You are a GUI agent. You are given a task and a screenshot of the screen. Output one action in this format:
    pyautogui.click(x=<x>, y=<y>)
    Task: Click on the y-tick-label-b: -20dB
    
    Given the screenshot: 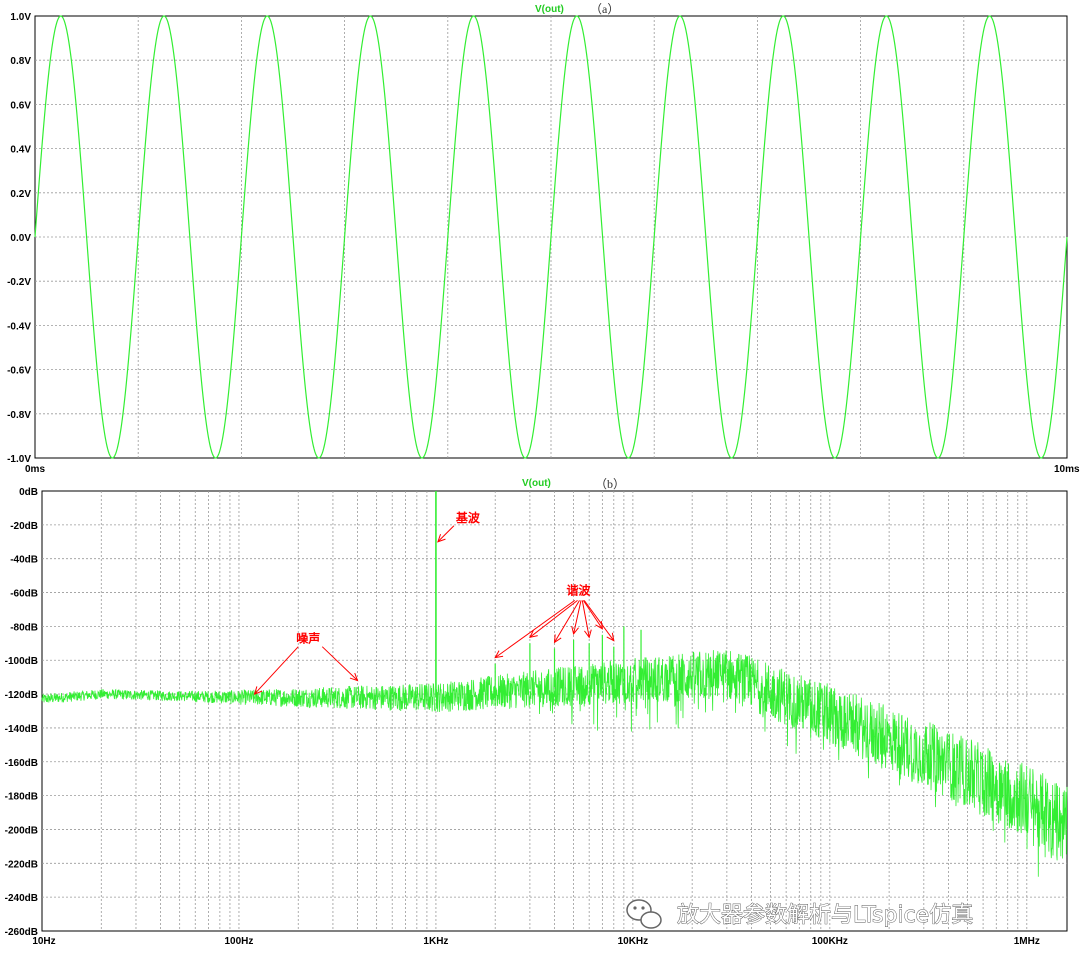 What is the action you would take?
    pyautogui.click(x=24, y=526)
    